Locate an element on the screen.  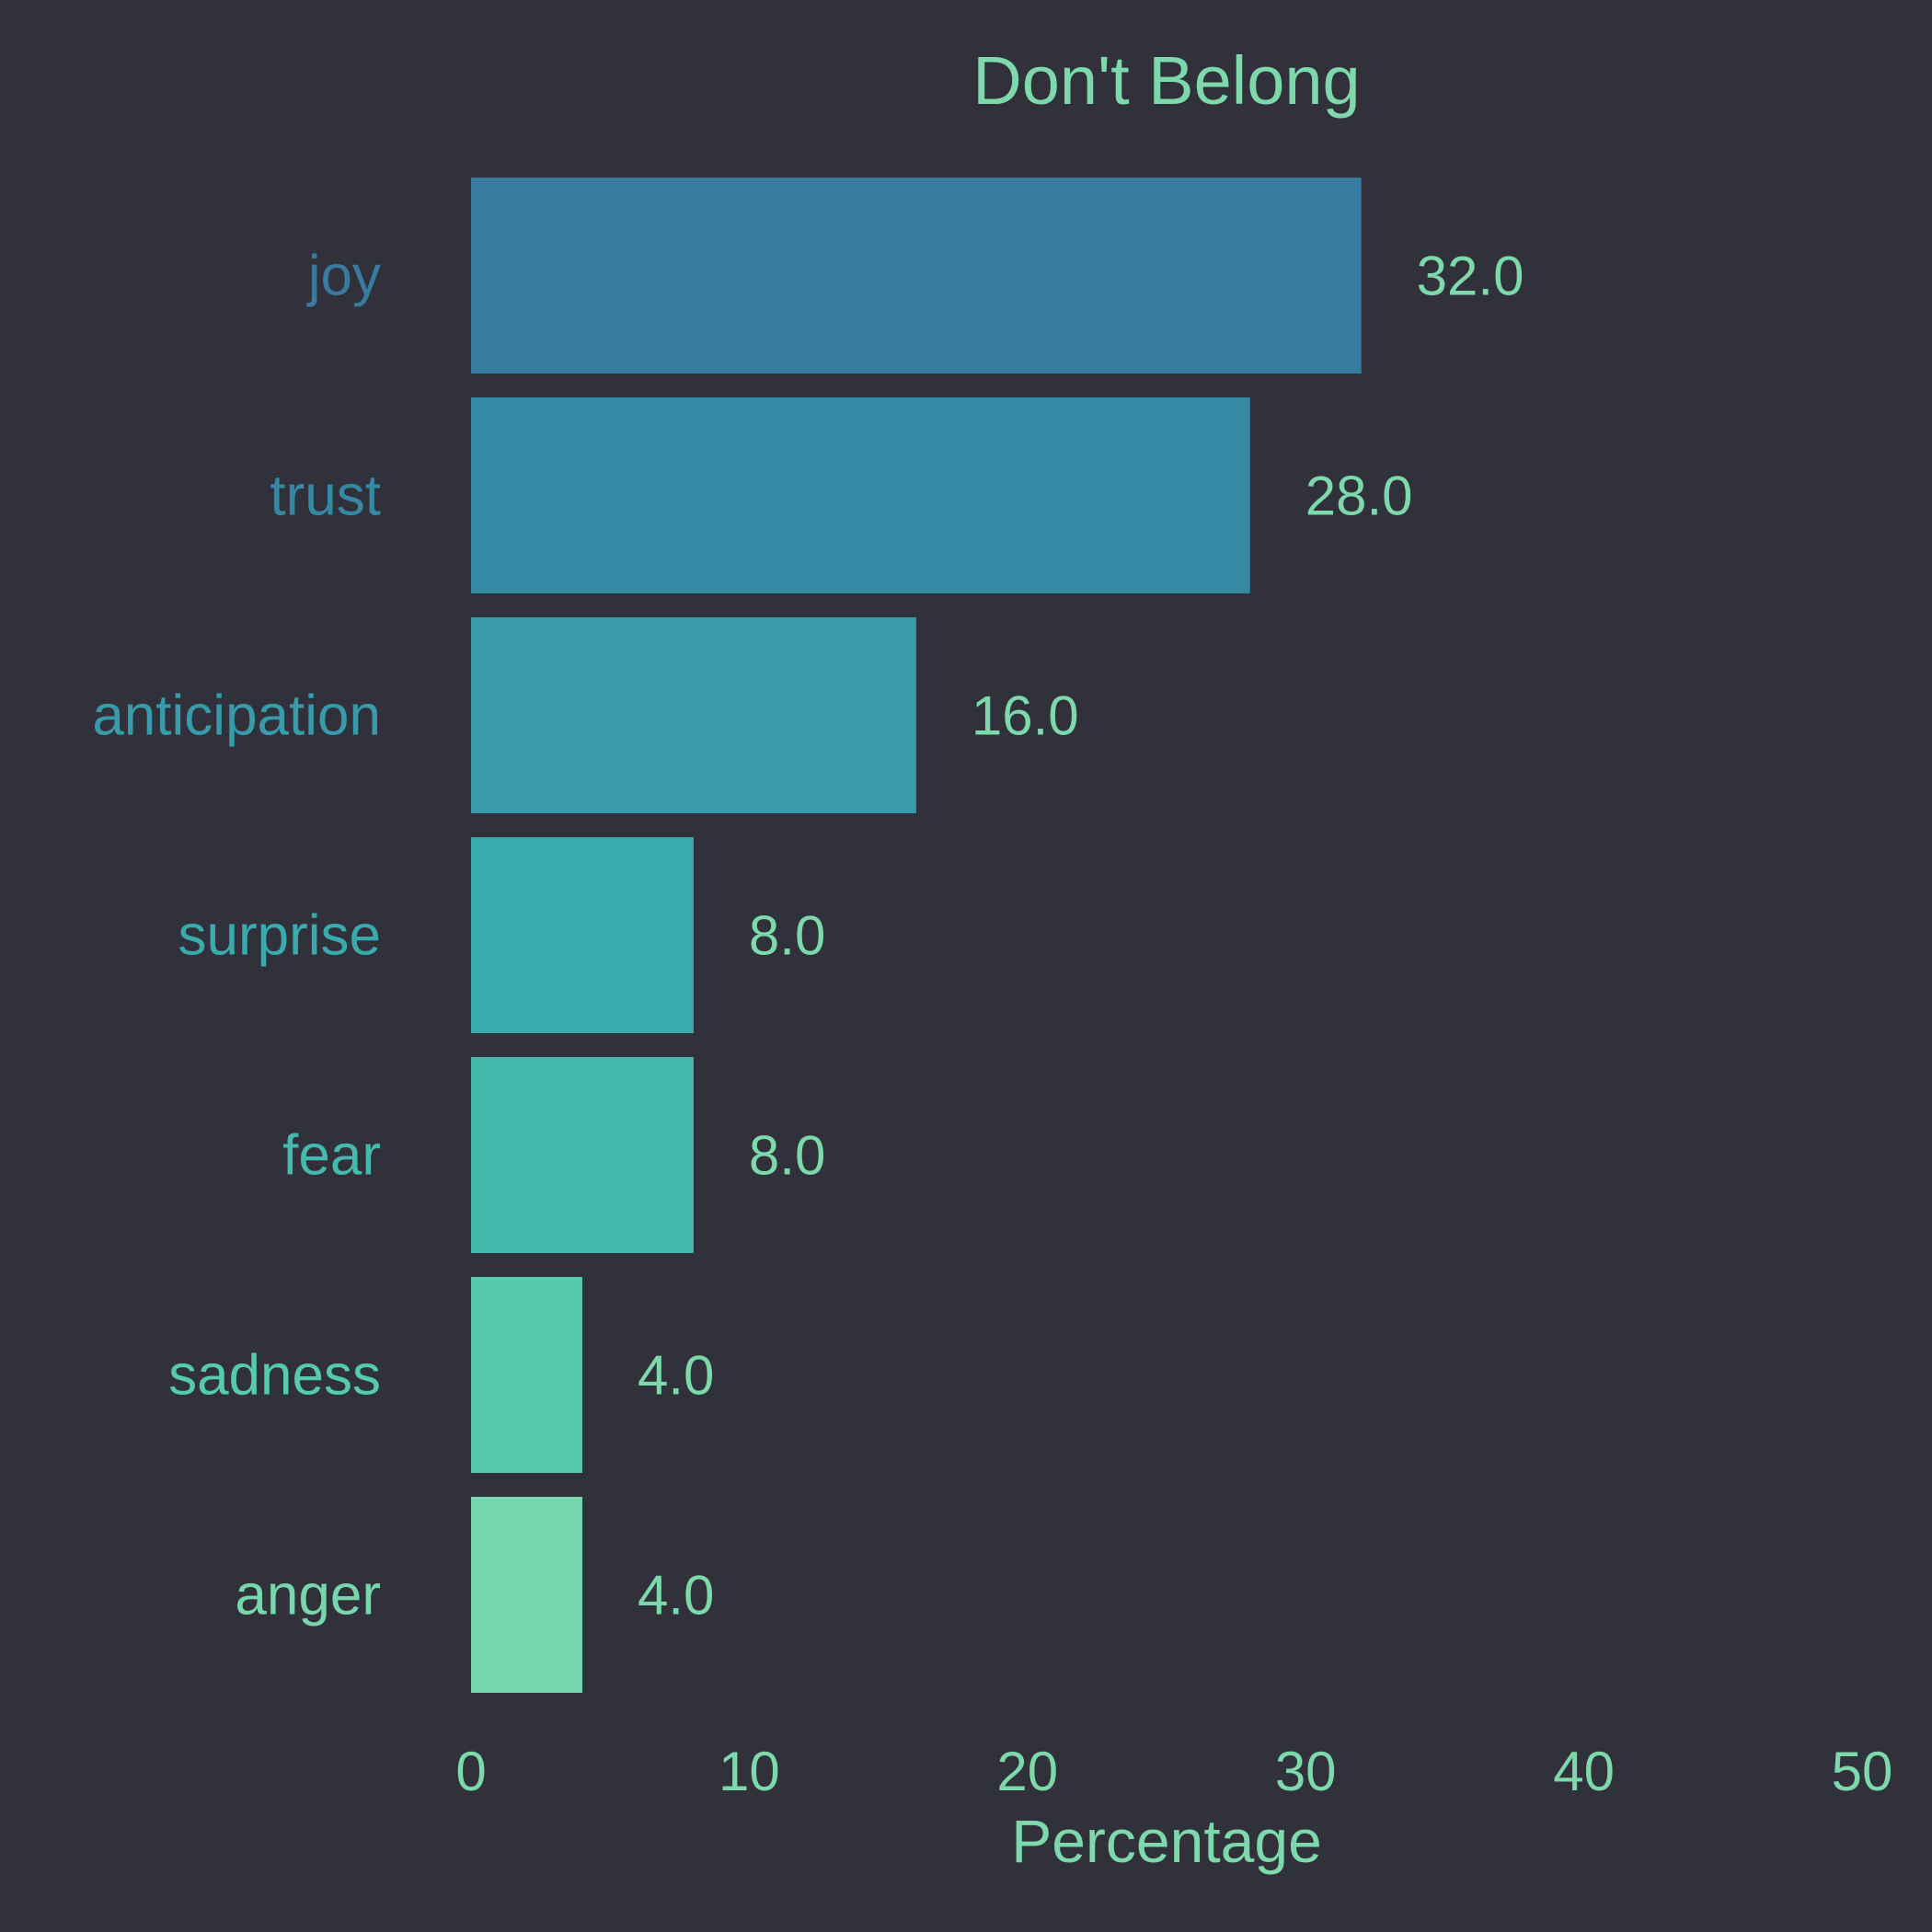
value-label-anticipation: 16.0 is located at coordinates (1025, 716).